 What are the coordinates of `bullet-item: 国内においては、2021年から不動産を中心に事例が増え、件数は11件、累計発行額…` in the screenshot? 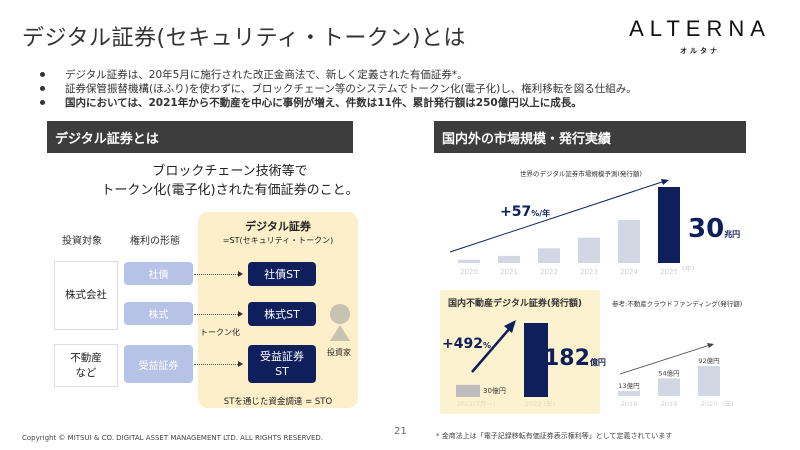 It's located at (420, 102).